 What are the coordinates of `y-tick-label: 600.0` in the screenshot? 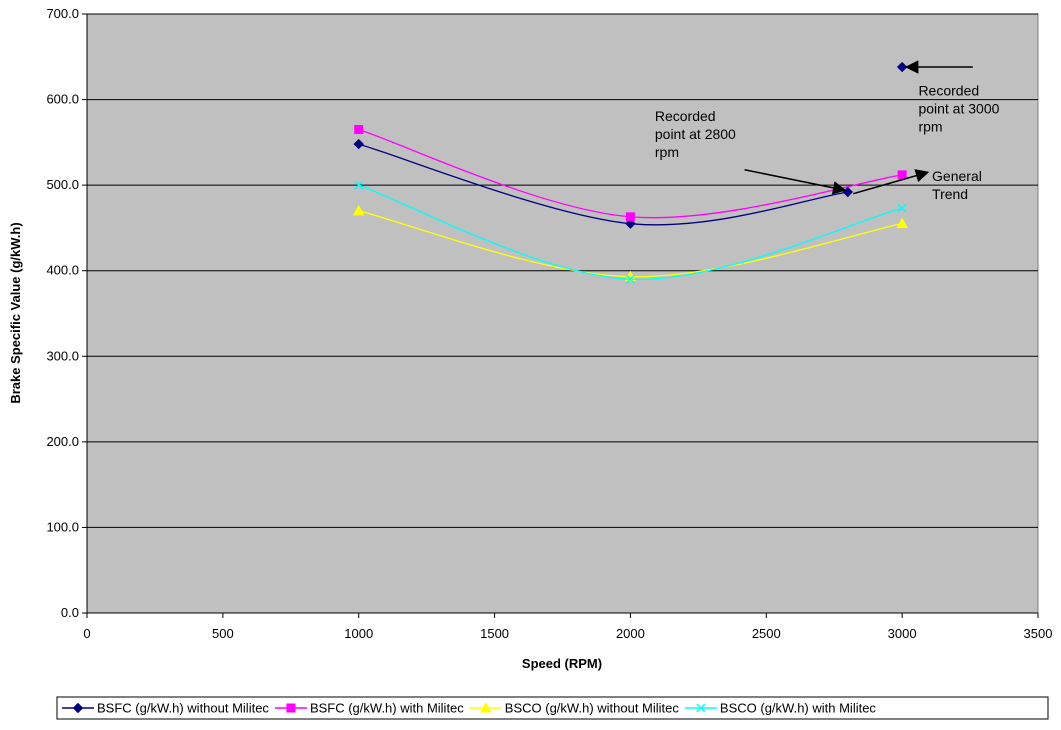 It's located at (62, 99).